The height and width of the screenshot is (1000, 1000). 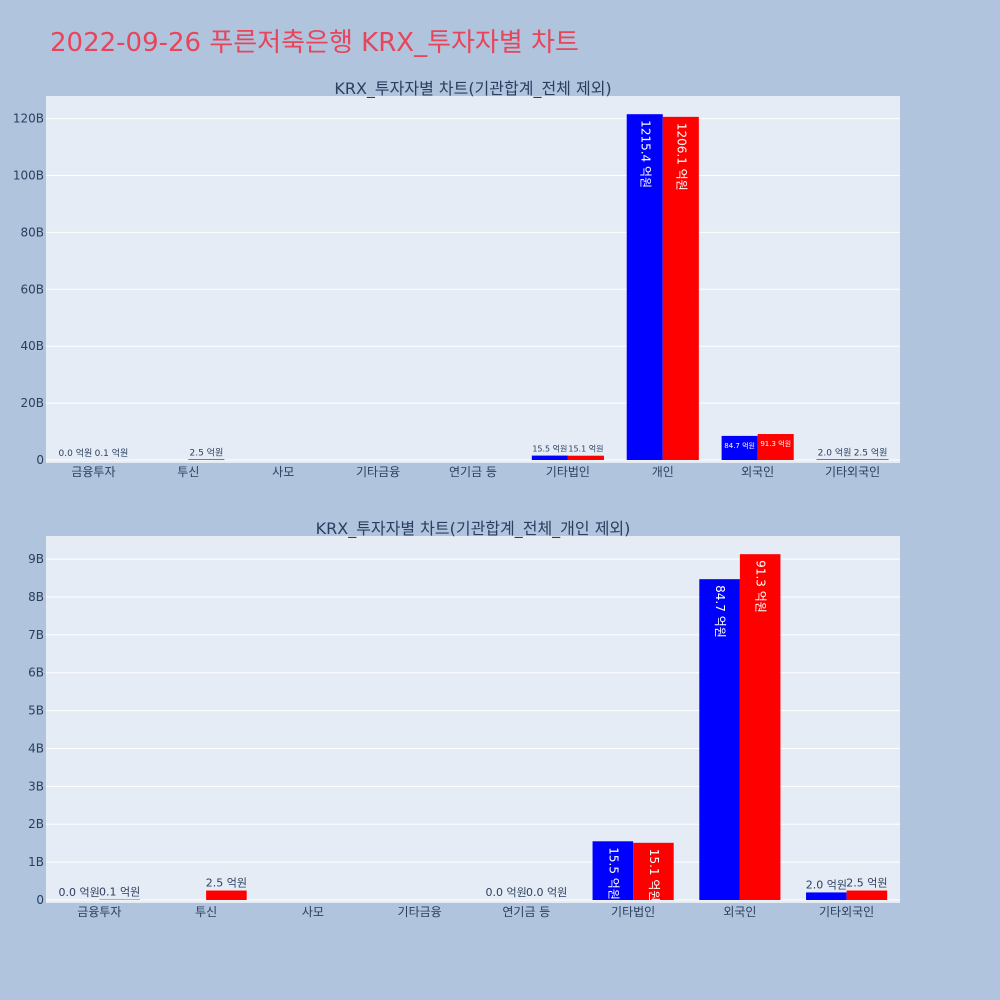 I want to click on chart-title: KRX_투자자별 차트(기관합계_전체 제외), so click(x=472, y=89).